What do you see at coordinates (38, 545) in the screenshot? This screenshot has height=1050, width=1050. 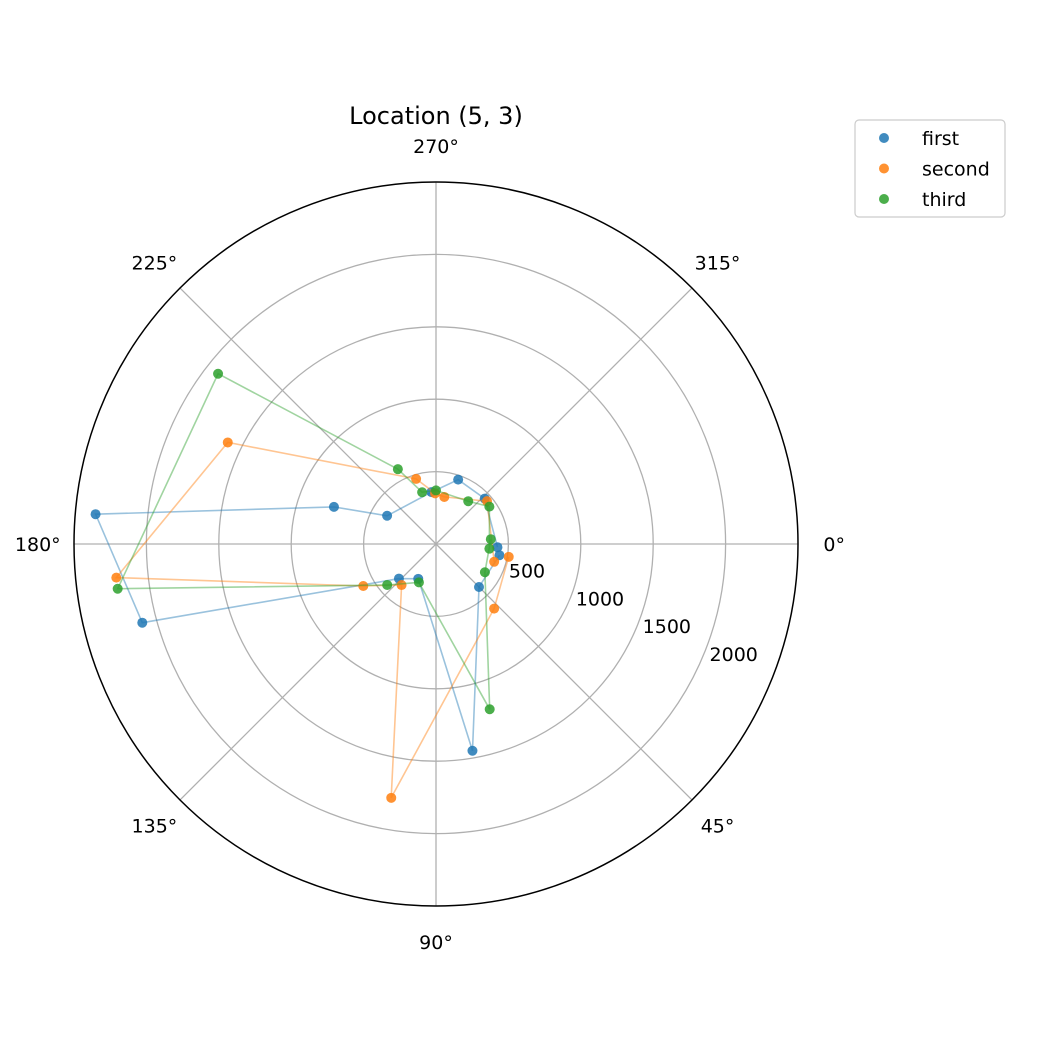 I see `theta-tick-label: 180°` at bounding box center [38, 545].